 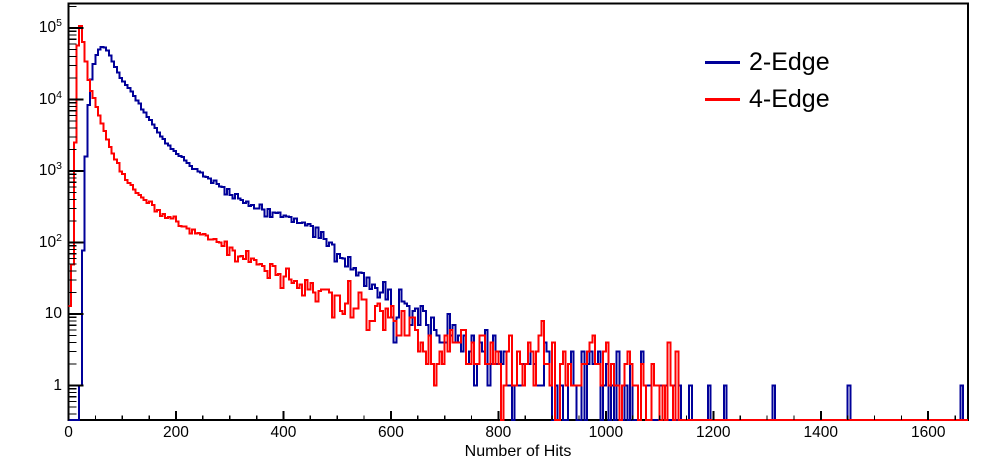 I want to click on y-axis-ticks, so click(x=76, y=210).